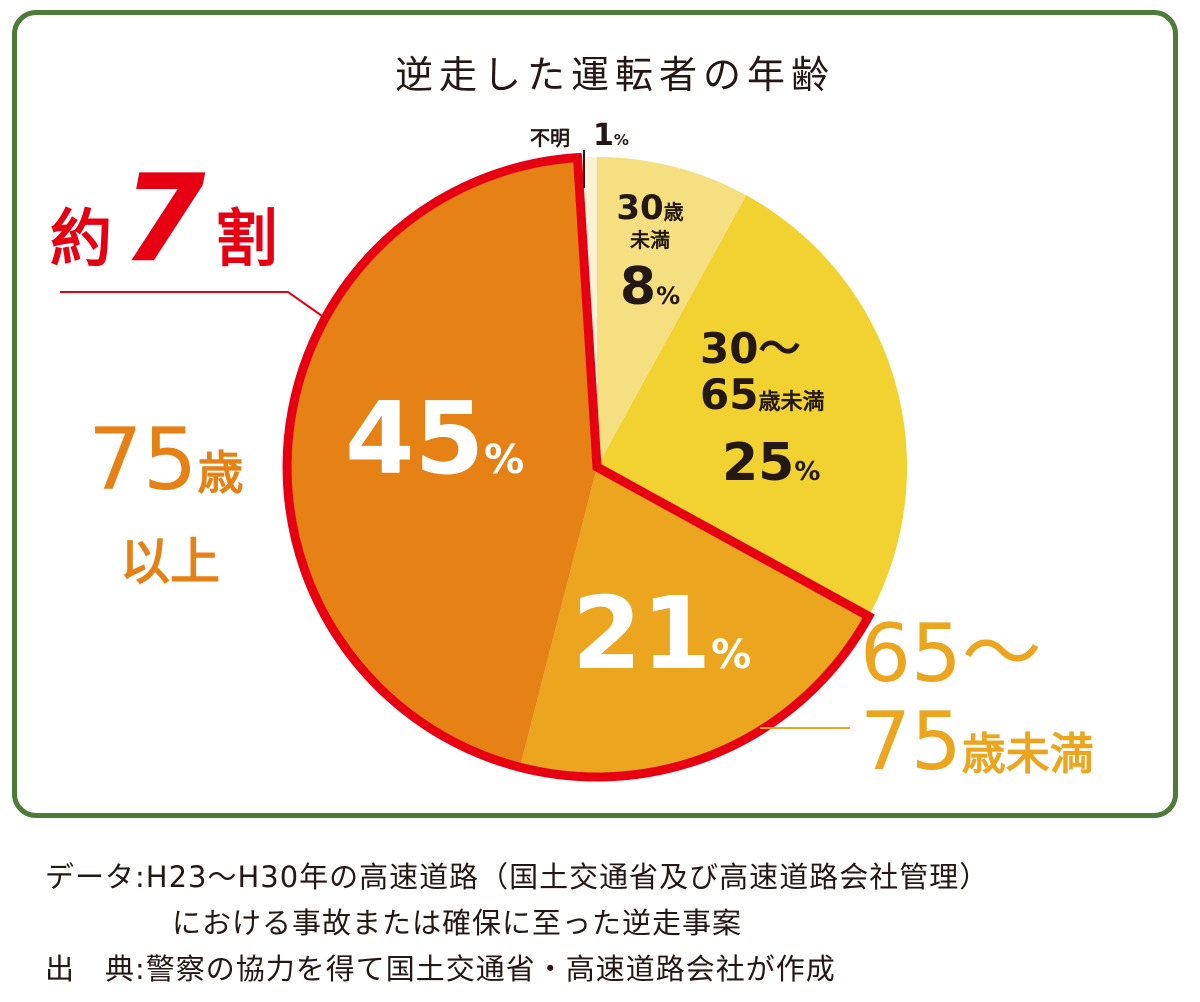 The height and width of the screenshot is (1002, 1200). Describe the element at coordinates (166, 500) in the screenshot. I see `label-over75: 75歳 以上` at that location.